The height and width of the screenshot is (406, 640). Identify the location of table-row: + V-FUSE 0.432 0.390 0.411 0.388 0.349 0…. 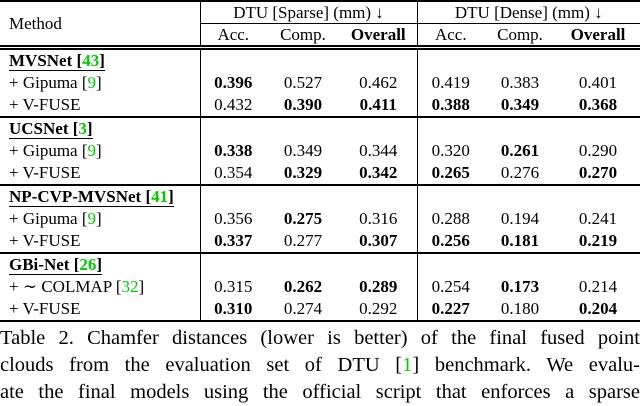
(320, 105).